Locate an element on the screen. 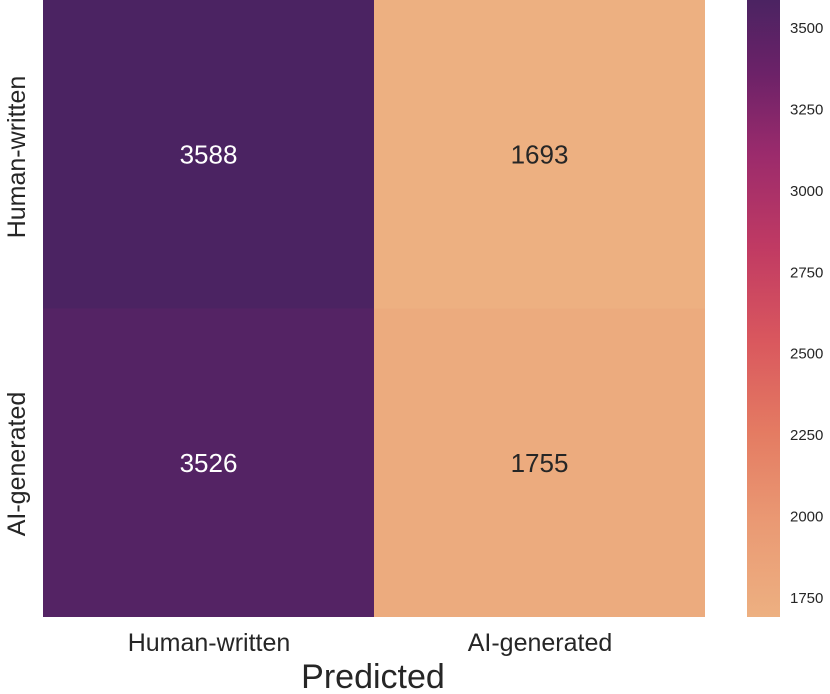 The width and height of the screenshot is (830, 694). x-tick-labels: Human-written AI-generated is located at coordinates (370, 643).